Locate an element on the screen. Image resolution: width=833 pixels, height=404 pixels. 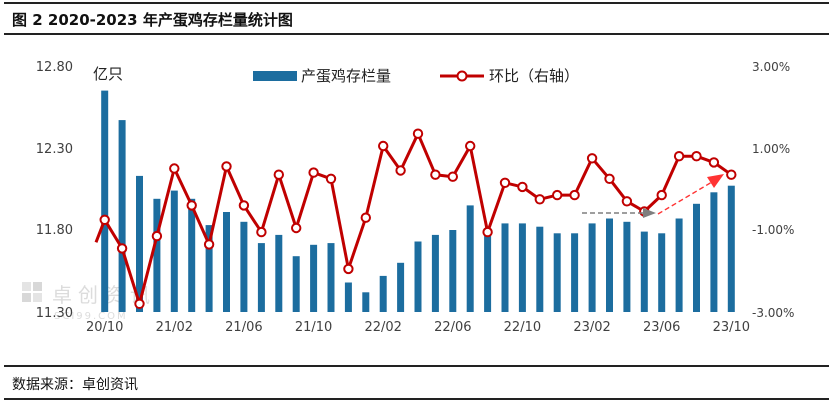
x-tick-label: 20/10 is located at coordinates (104, 327).